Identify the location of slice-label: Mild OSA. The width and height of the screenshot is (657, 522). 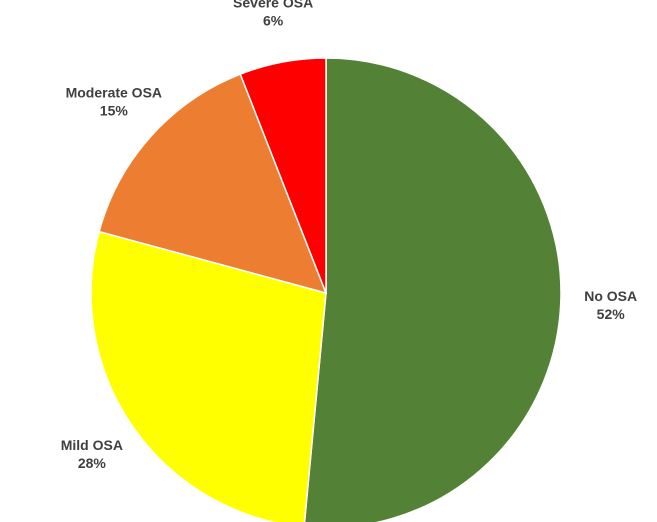
(92, 445).